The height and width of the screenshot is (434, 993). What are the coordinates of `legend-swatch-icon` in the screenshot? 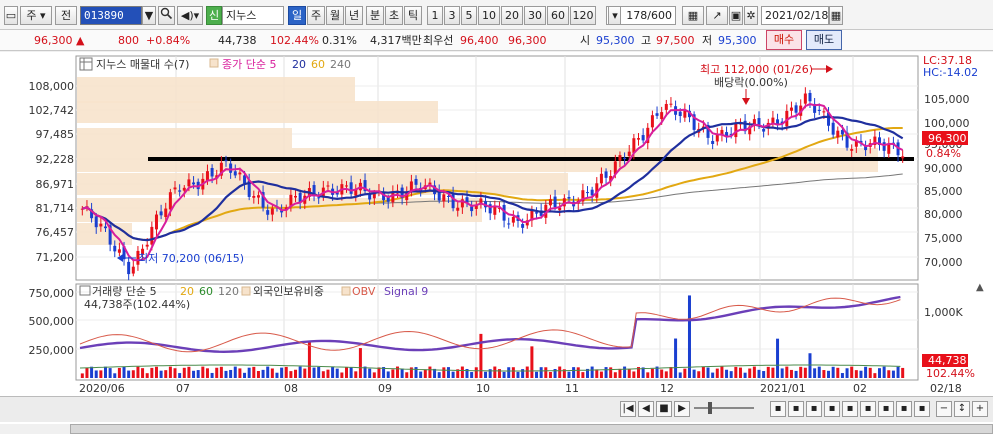 It's located at (346, 291).